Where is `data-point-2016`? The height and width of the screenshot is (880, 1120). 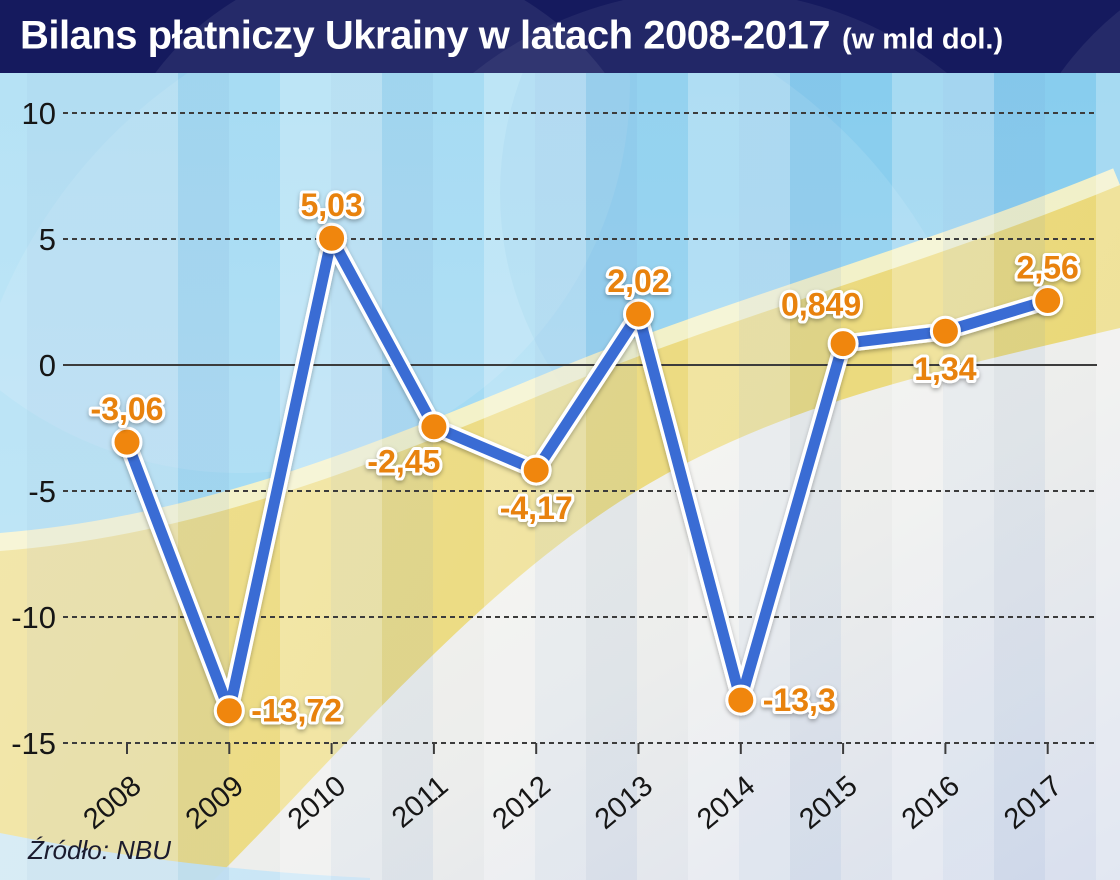 data-point-2016 is located at coordinates (945, 331).